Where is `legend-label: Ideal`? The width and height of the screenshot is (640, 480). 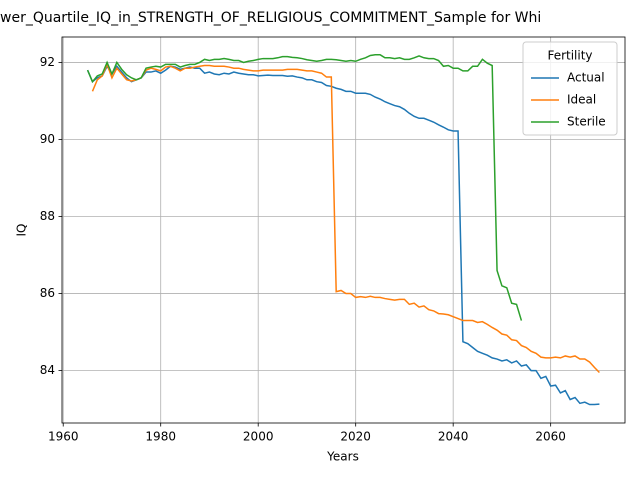
legend-label: Ideal is located at coordinates (581, 100).